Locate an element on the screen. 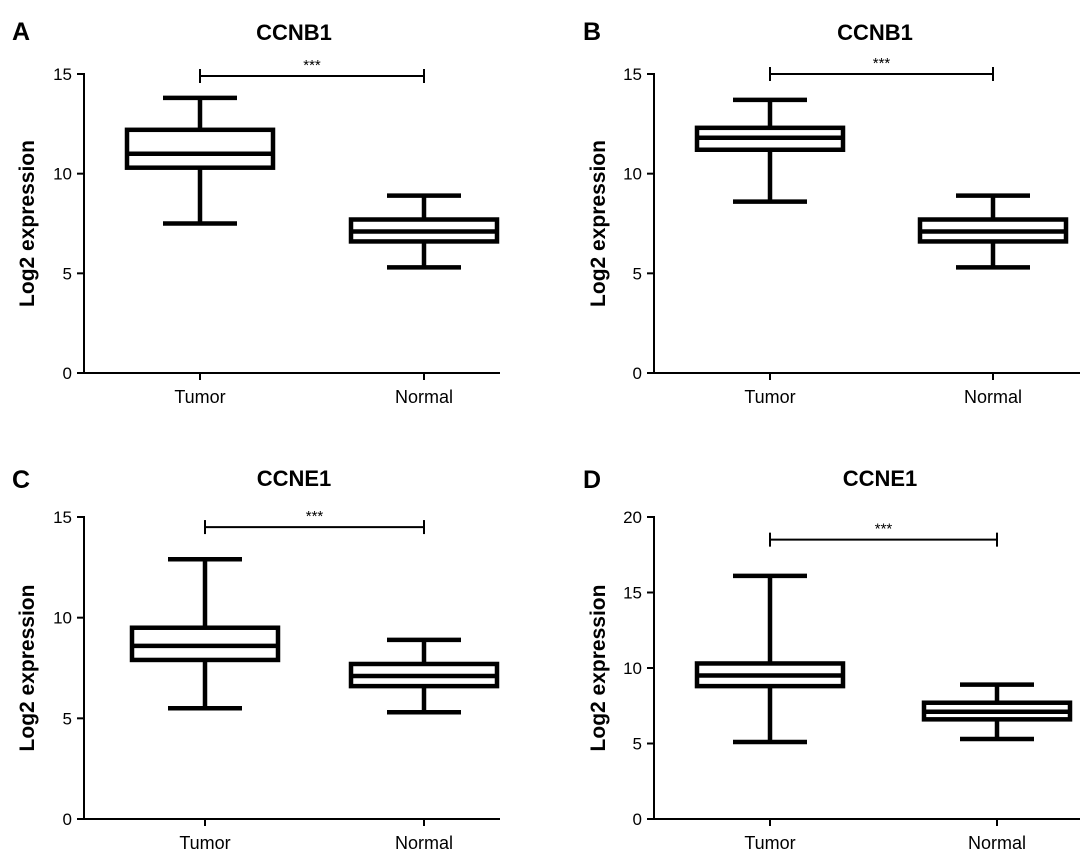 This screenshot has width=1092, height=854. panel-letter: B is located at coordinates (592, 32).